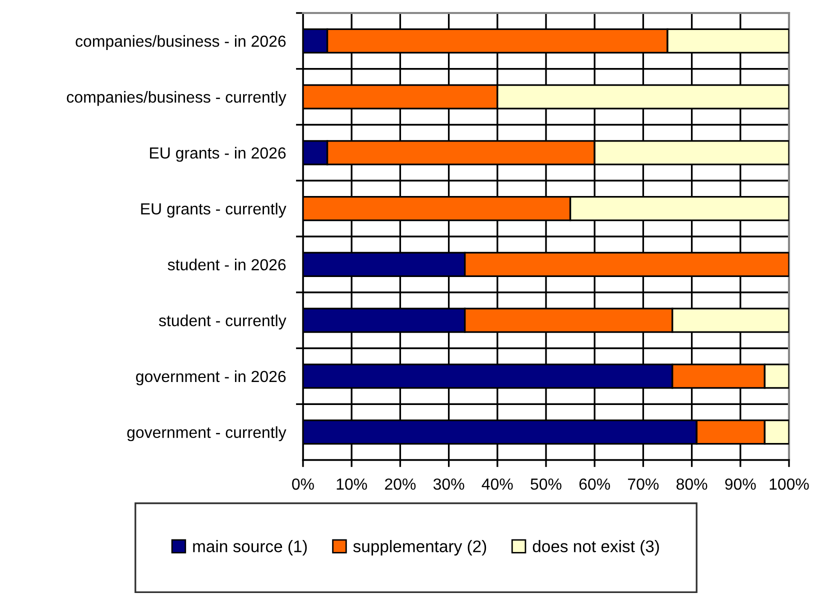 This screenshot has width=832, height=612. Describe the element at coordinates (250, 548) in the screenshot. I see `legend-label: main source (1)` at that location.